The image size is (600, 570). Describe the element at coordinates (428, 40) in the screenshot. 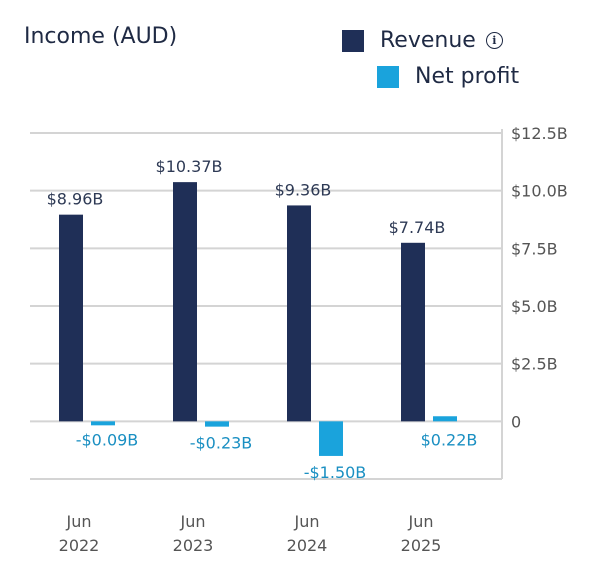

I see `legend-label-revenue: Revenue` at that location.